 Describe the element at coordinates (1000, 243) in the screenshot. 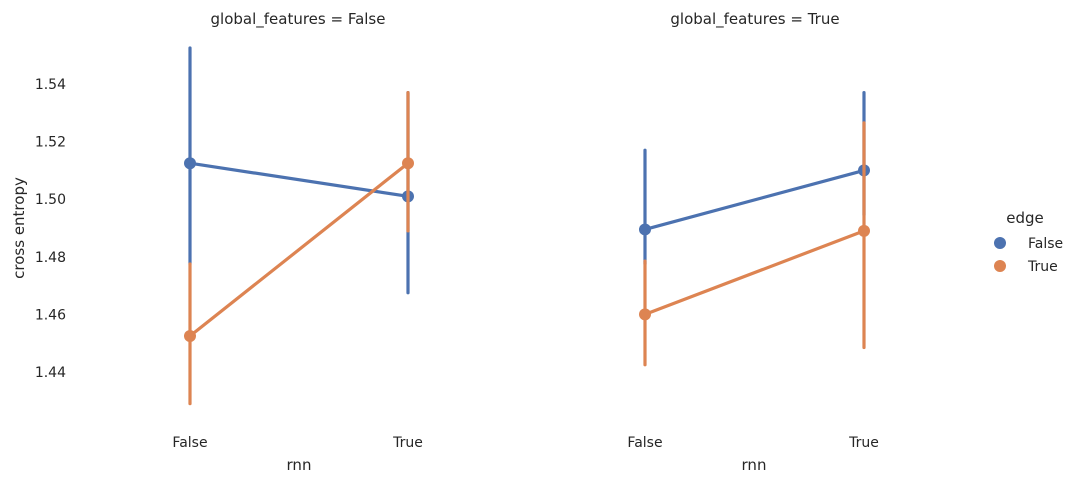

I see `legend-marker-false` at that location.